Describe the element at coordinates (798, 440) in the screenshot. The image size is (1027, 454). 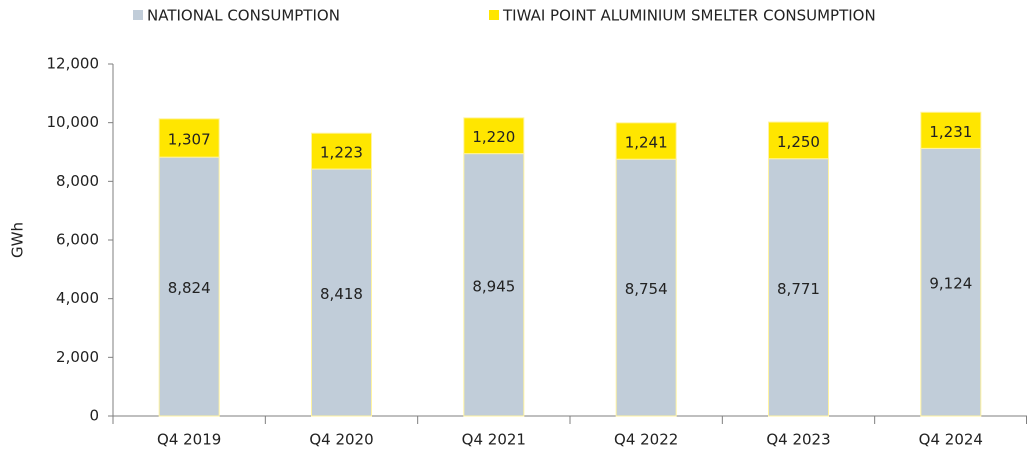
I see `x-tick-label: Q4 2023` at that location.